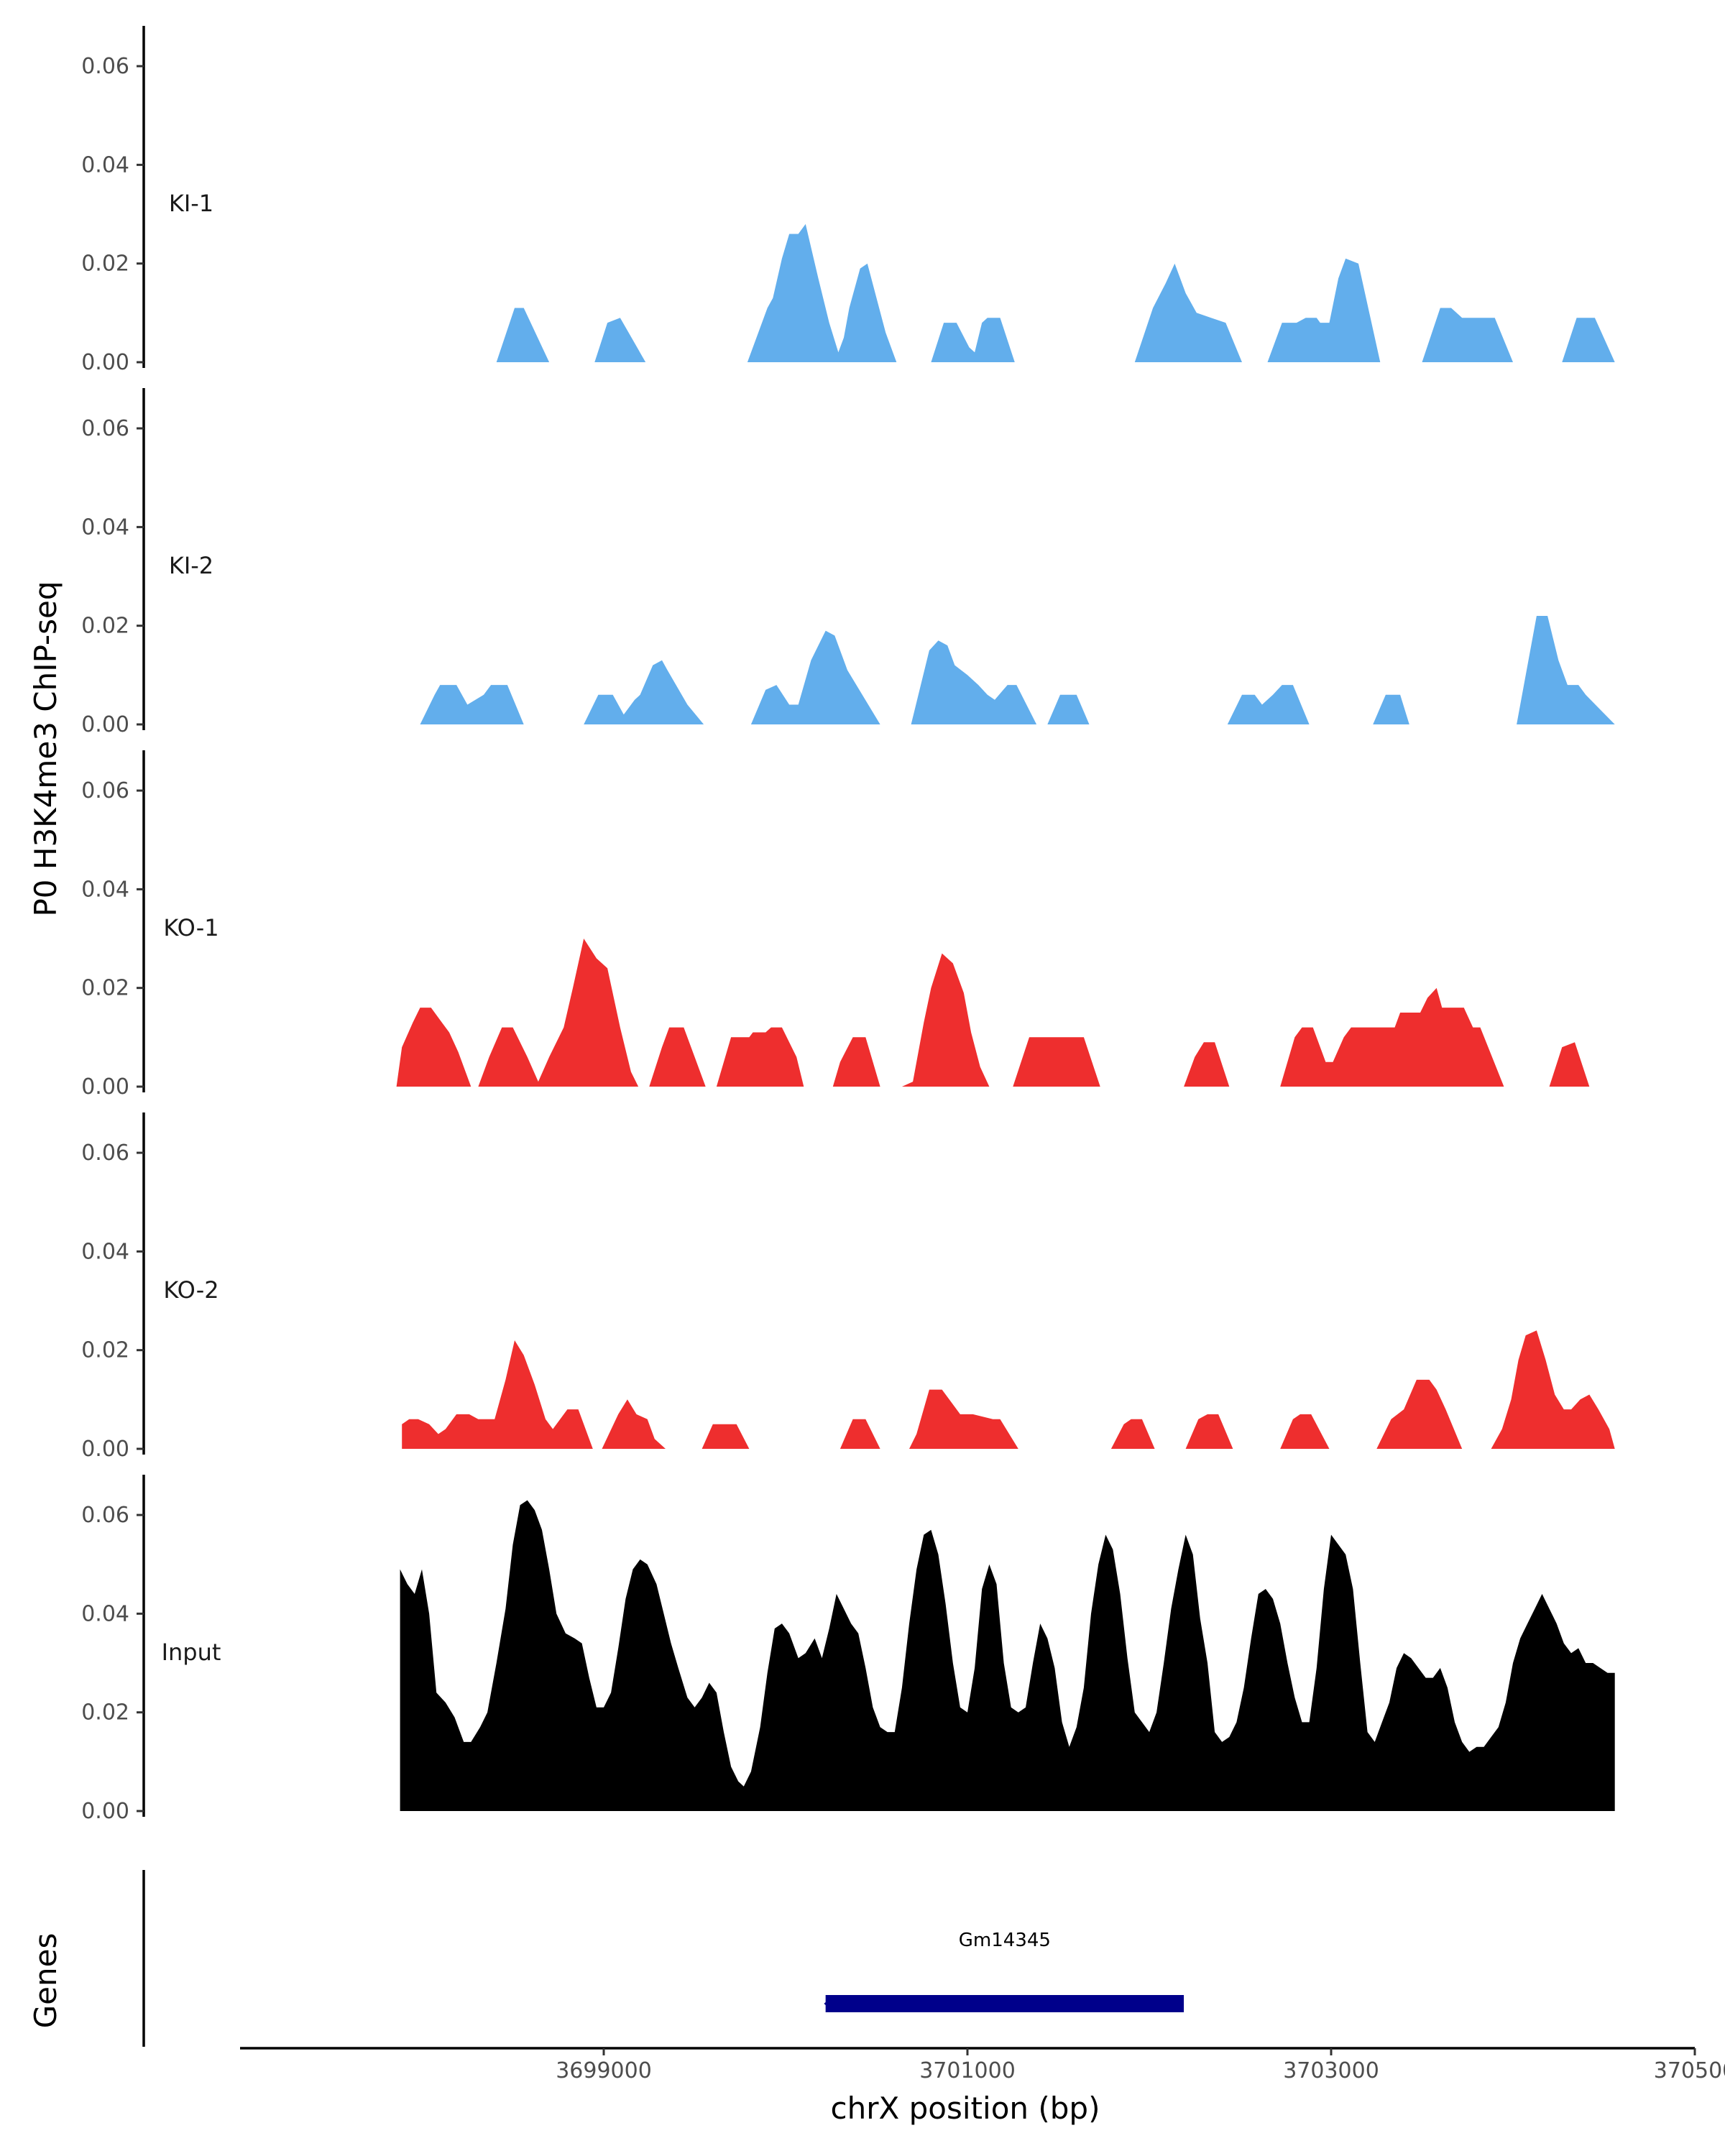  I want to click on x-axis-title: chrX position (bp), so click(965, 2109).